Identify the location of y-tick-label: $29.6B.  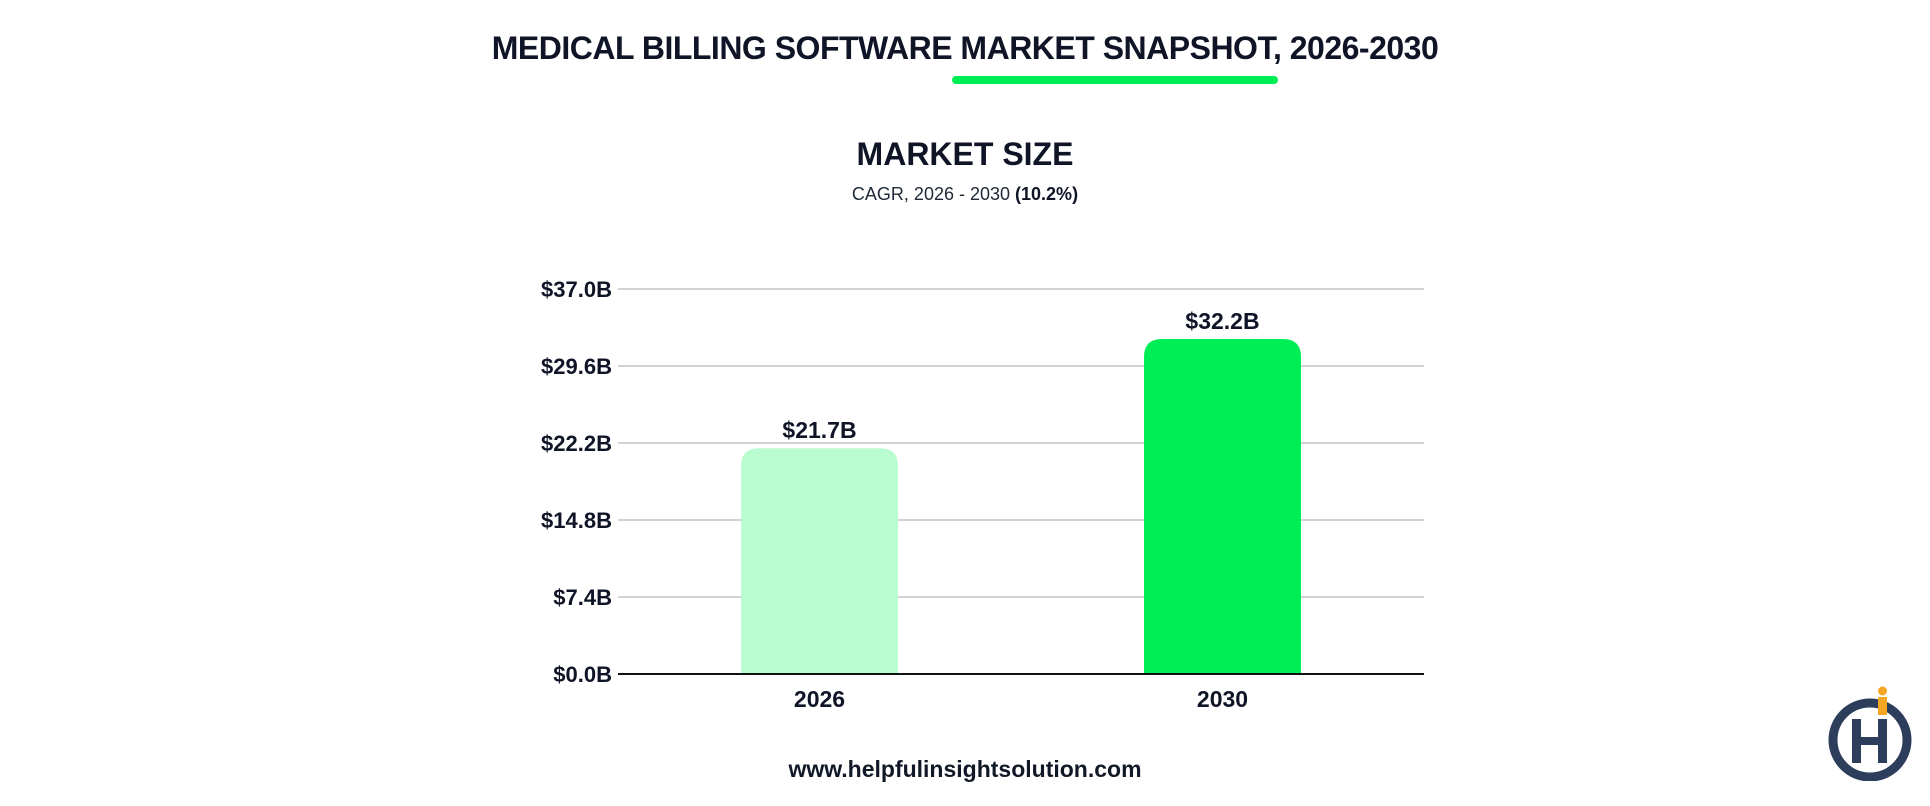
(576, 366).